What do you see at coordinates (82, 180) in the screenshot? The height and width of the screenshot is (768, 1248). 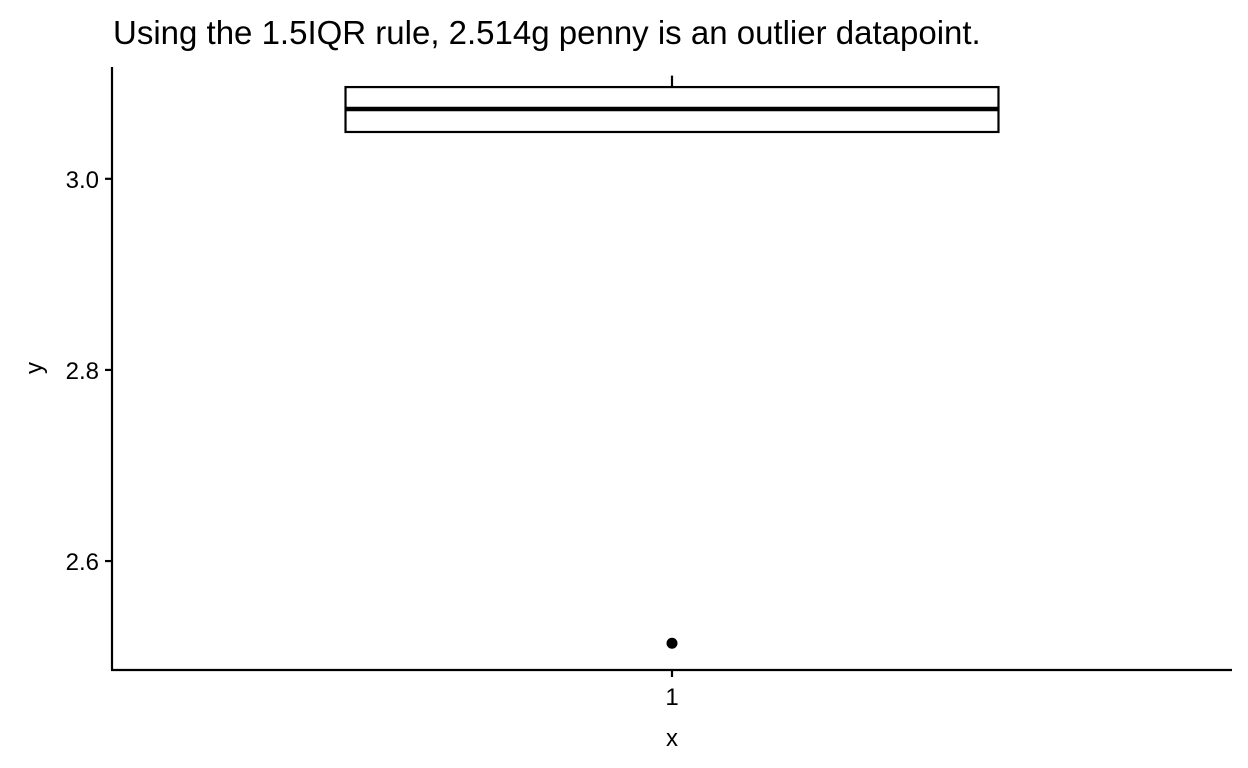 I see `y-tick-label: 3.0` at bounding box center [82, 180].